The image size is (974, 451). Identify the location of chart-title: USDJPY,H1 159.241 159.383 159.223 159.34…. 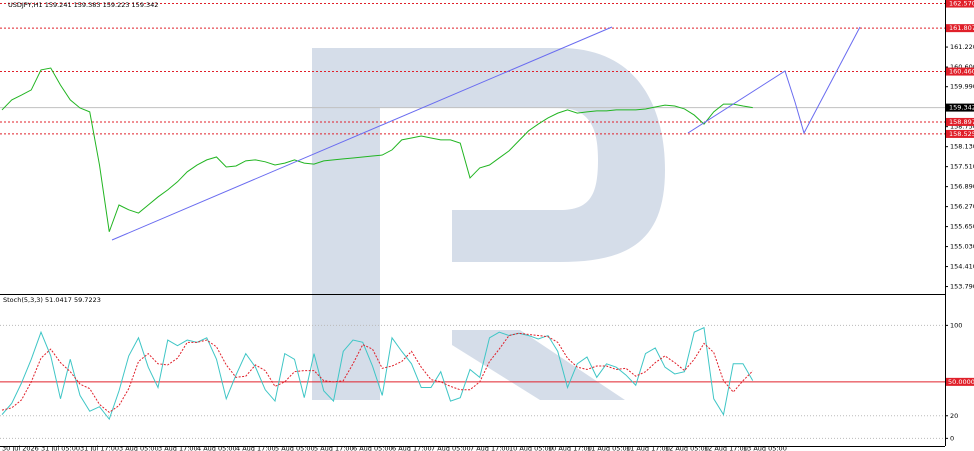
(83, 5).